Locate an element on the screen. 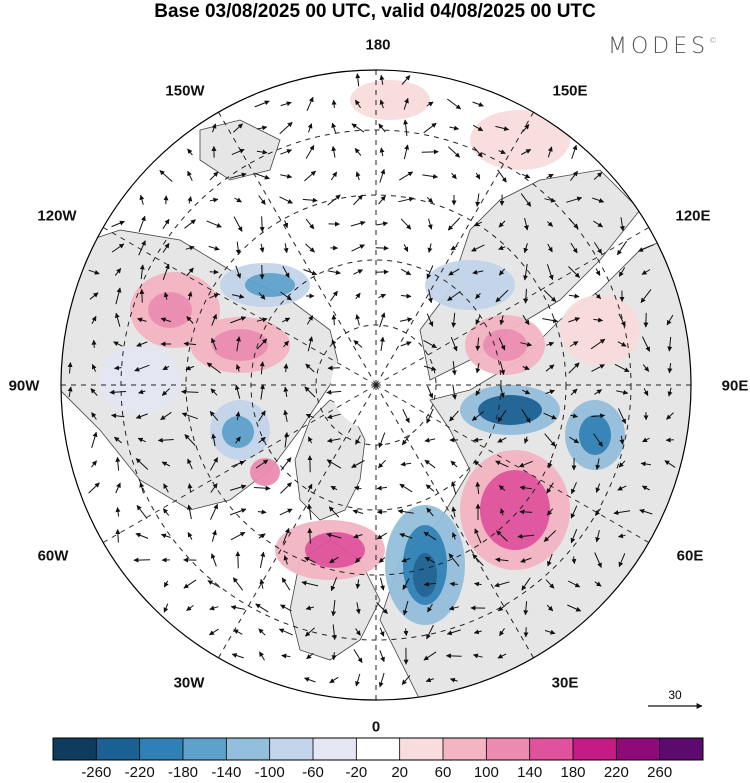 This screenshot has width=750, height=783. lon-label-30w: 30W is located at coordinates (189, 683).